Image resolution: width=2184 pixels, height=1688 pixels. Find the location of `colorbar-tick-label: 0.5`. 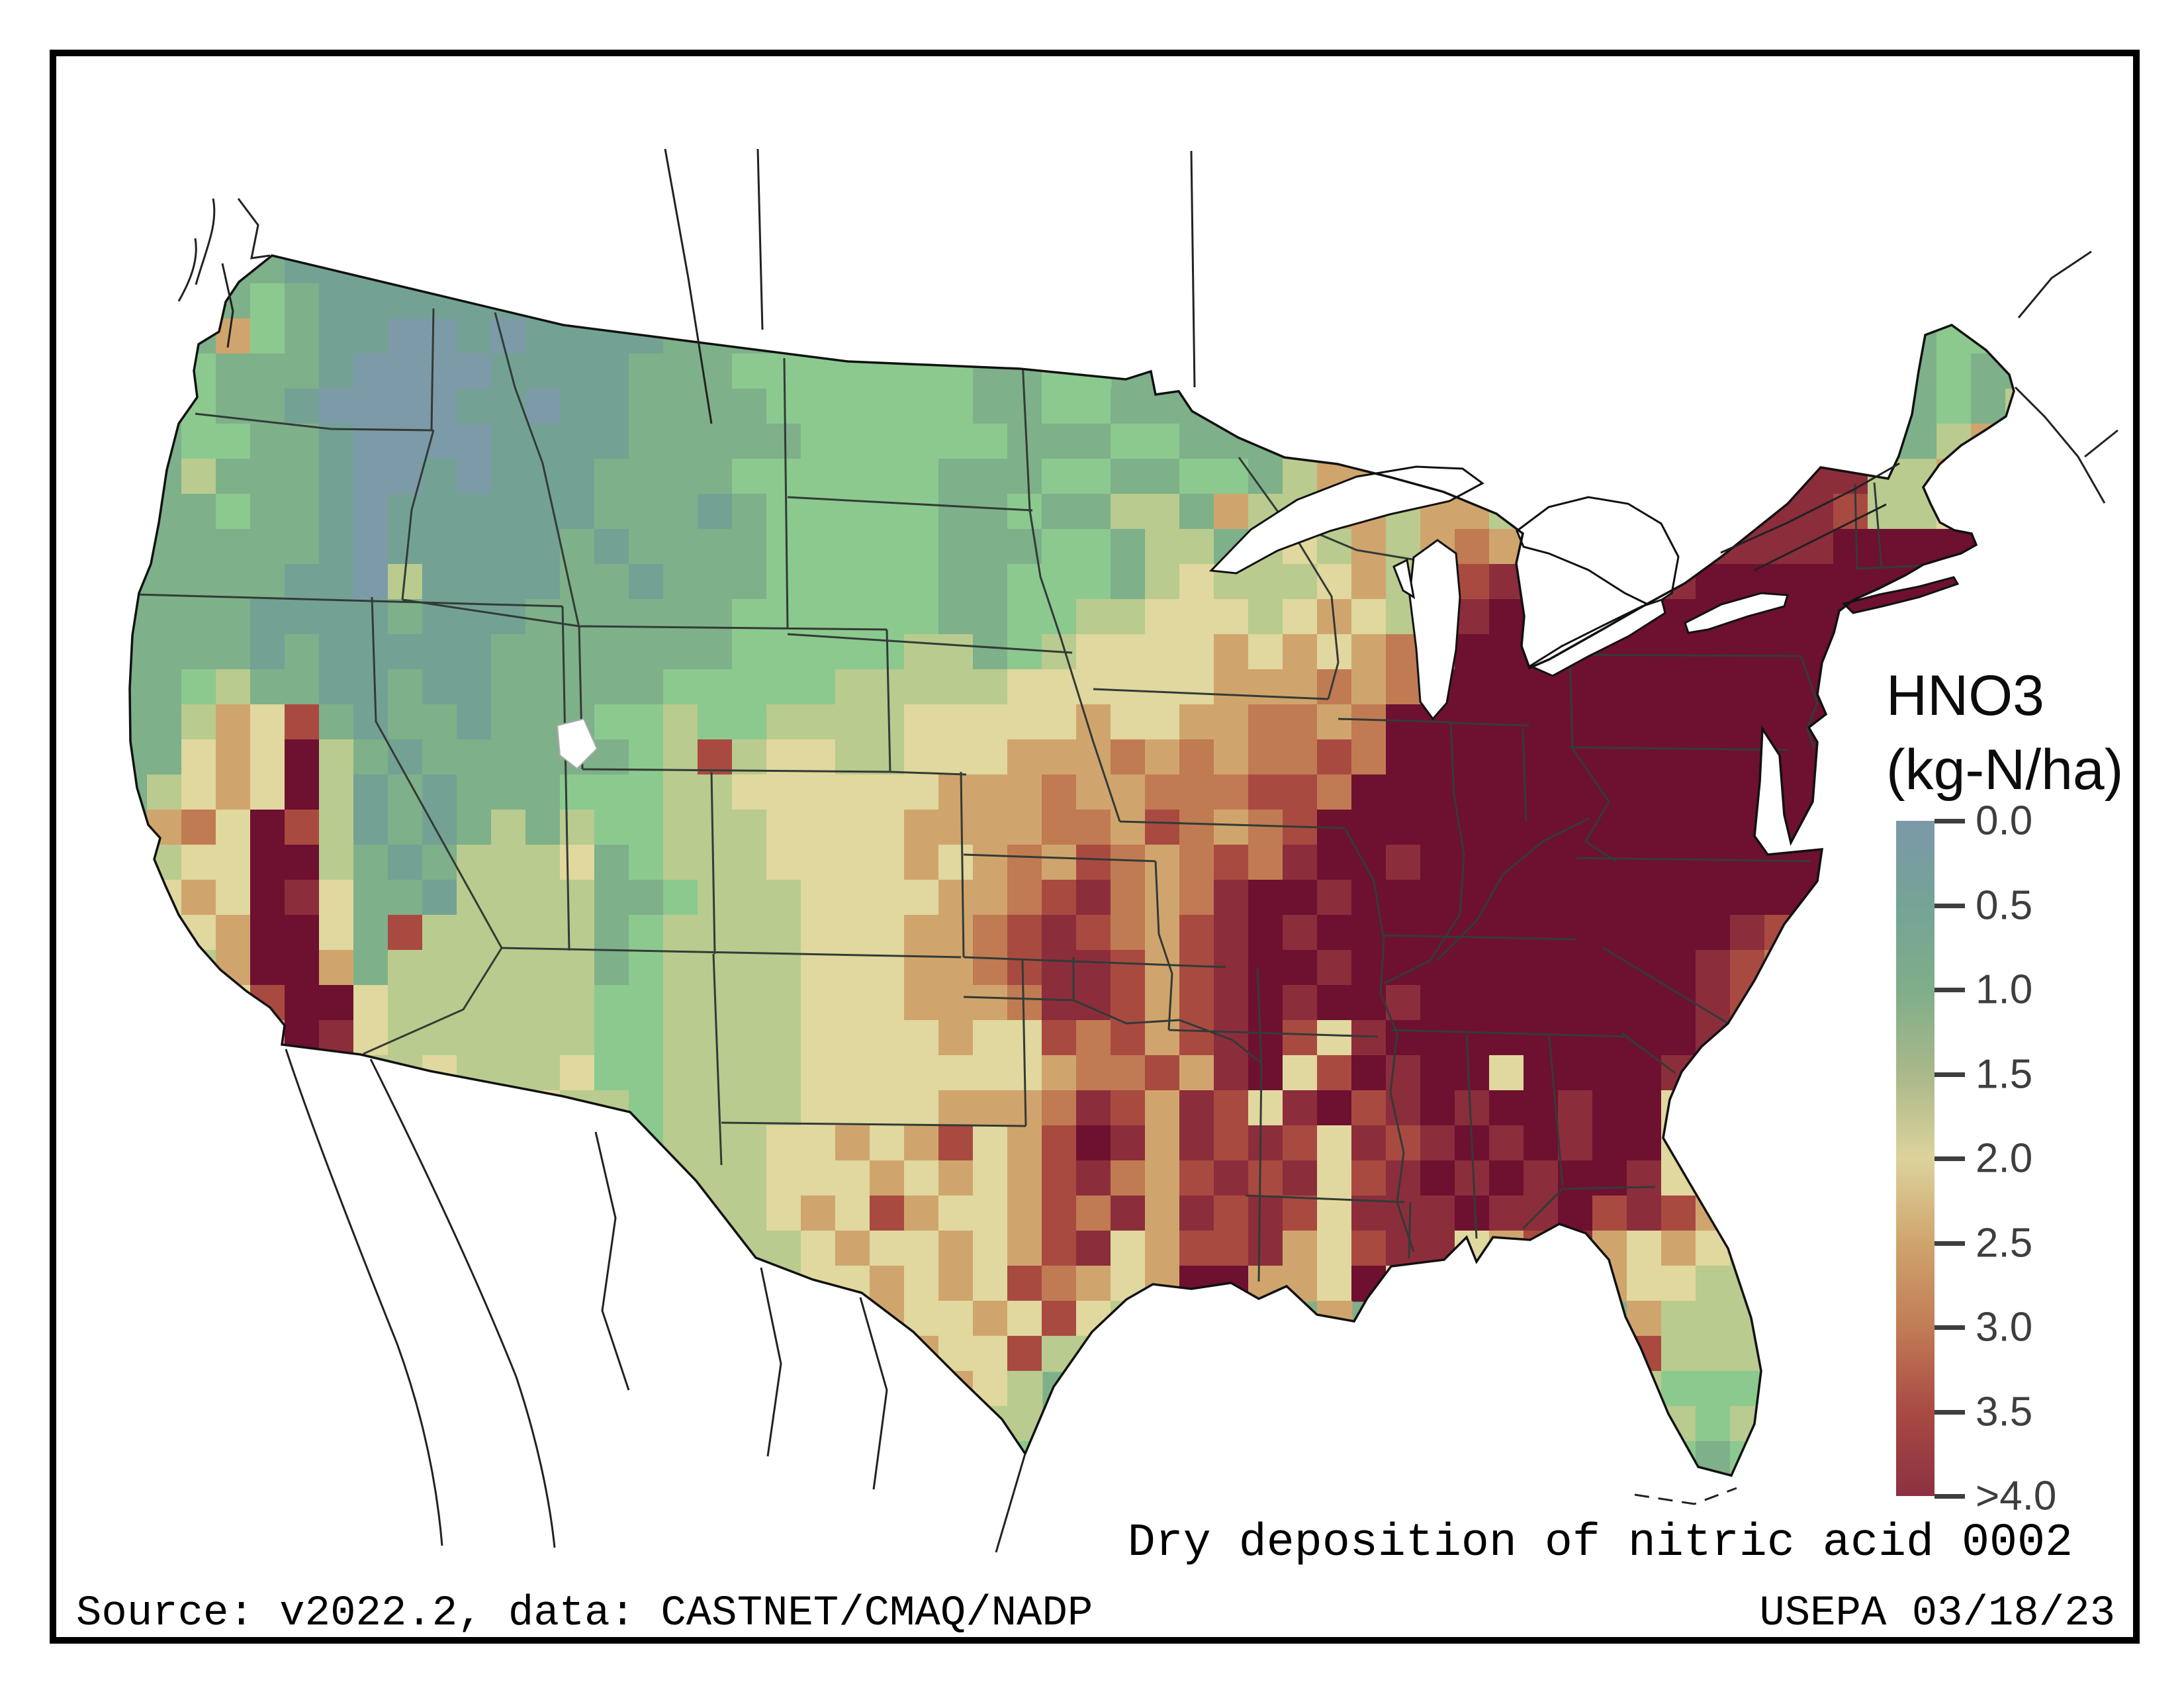

colorbar-tick-label: 0.5 is located at coordinates (2005, 905).